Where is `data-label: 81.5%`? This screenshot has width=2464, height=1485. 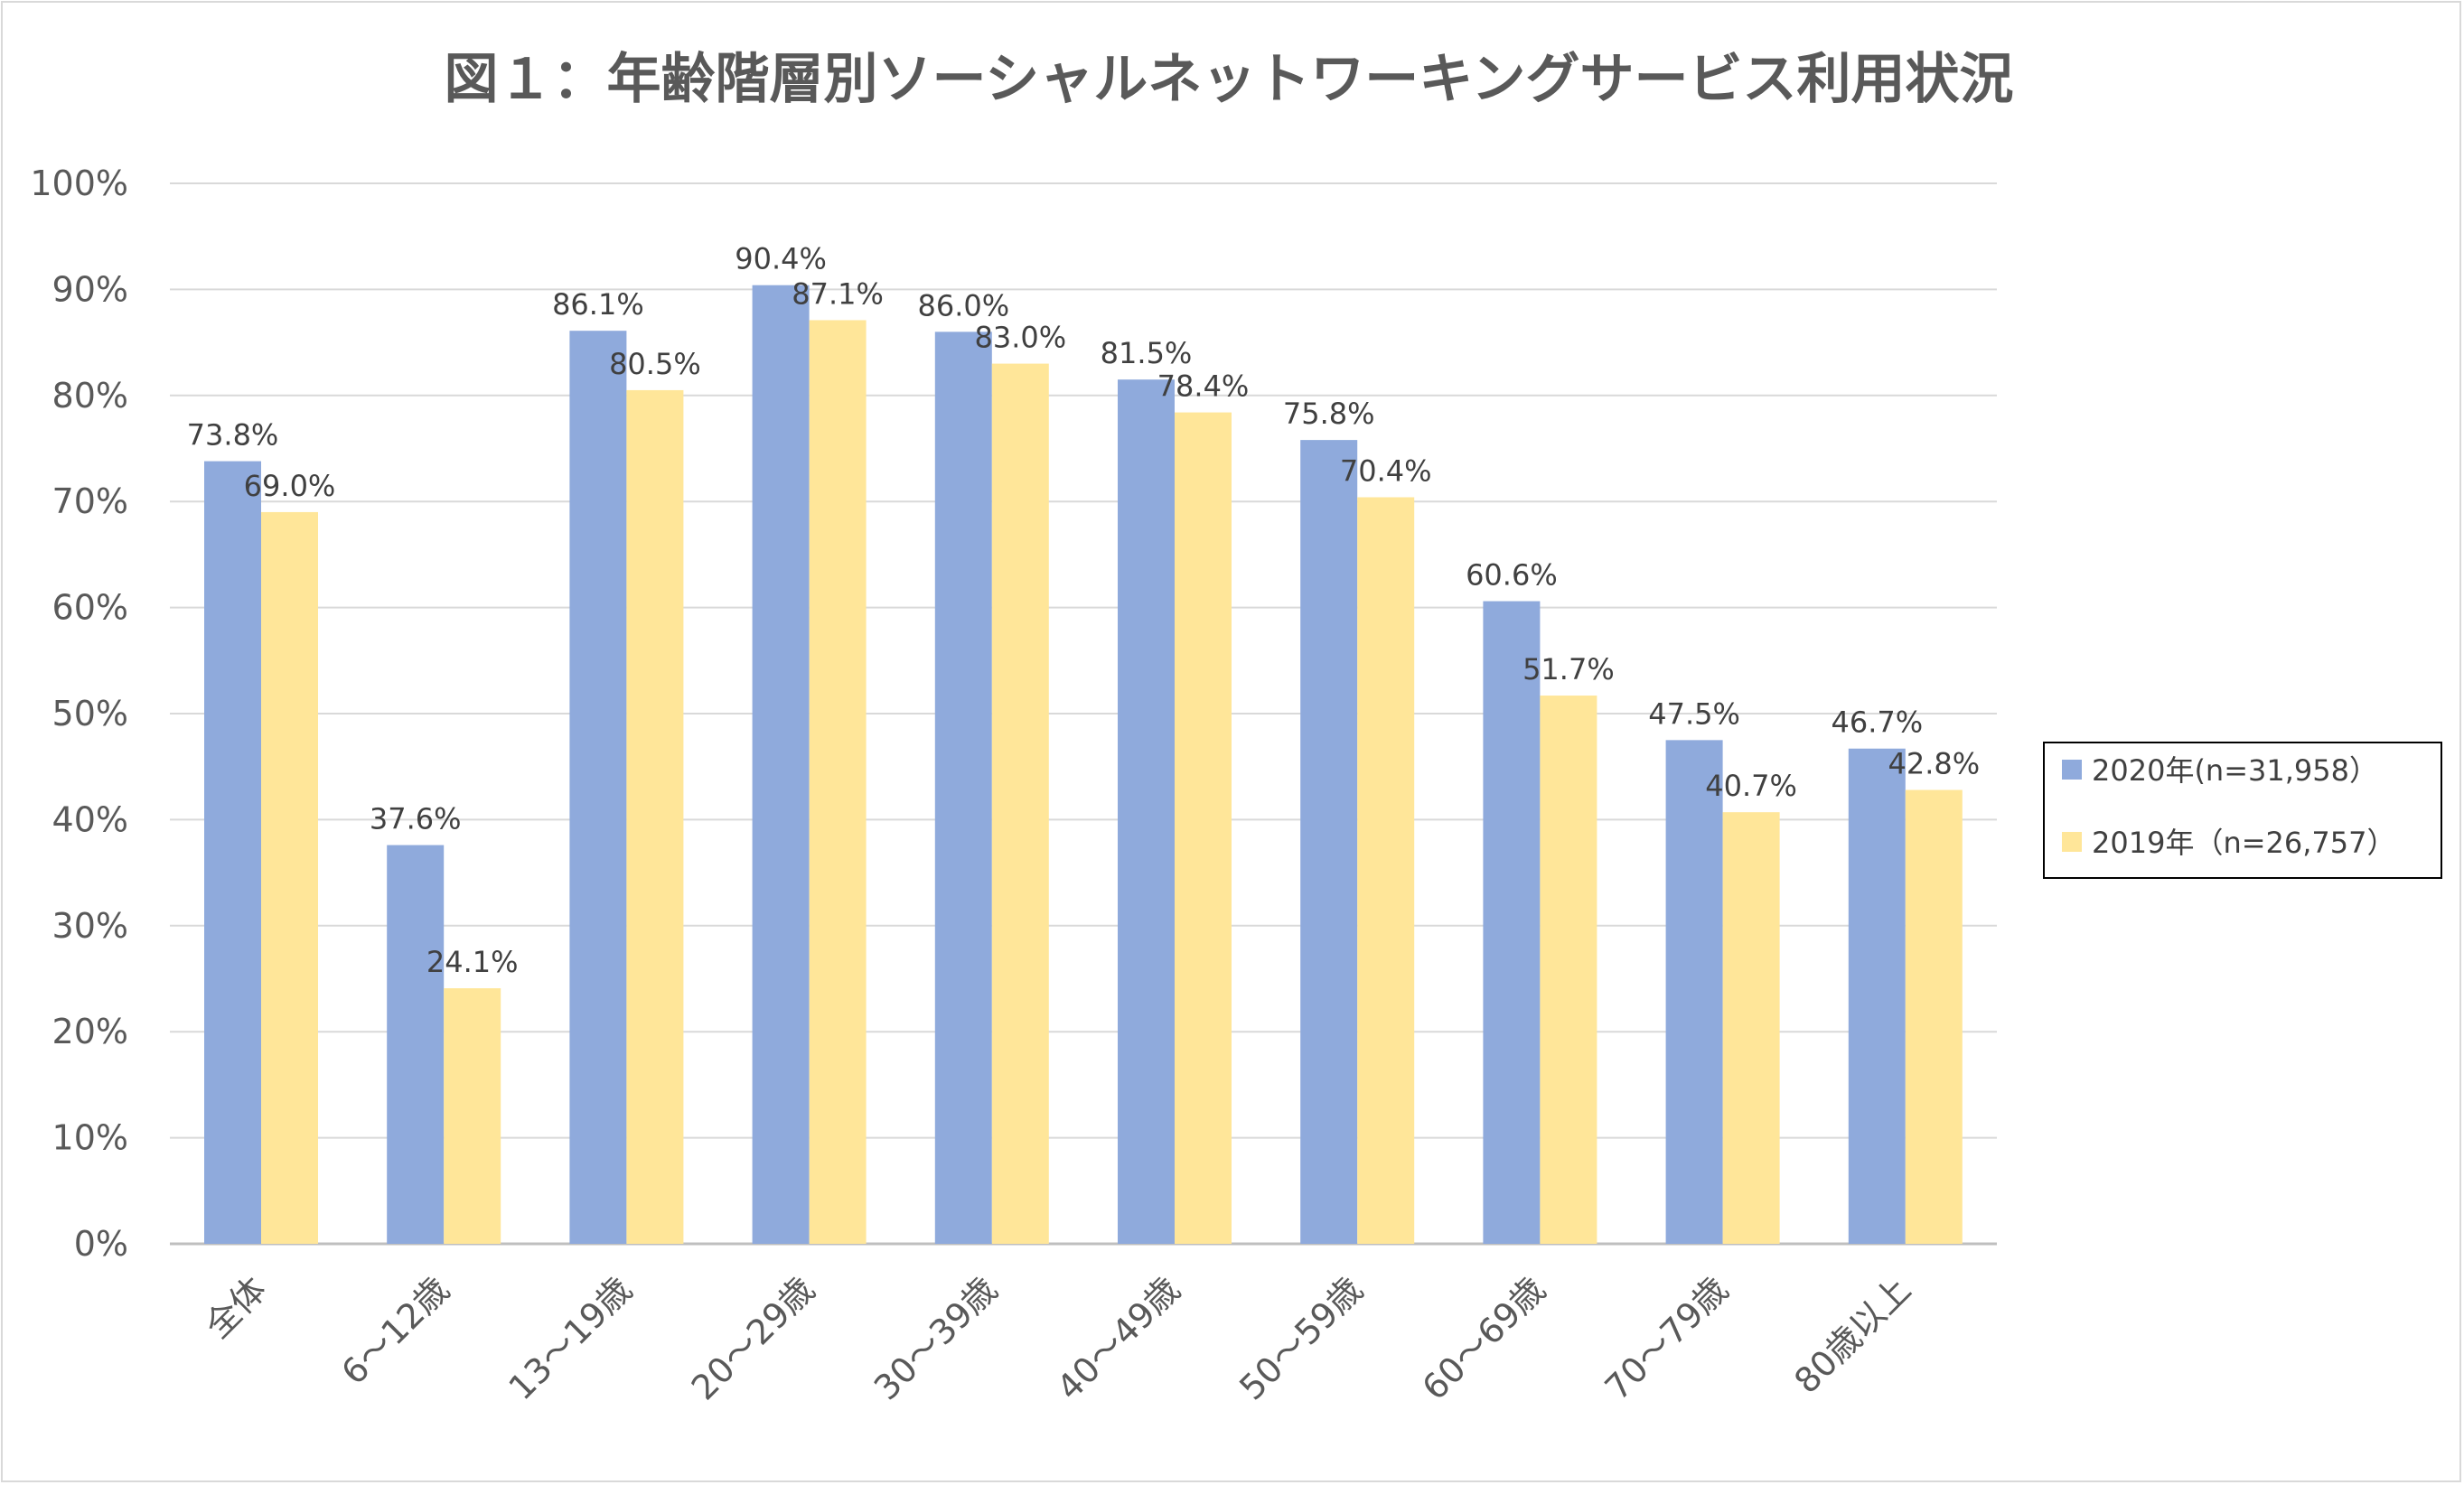 data-label: 81.5% is located at coordinates (1147, 353).